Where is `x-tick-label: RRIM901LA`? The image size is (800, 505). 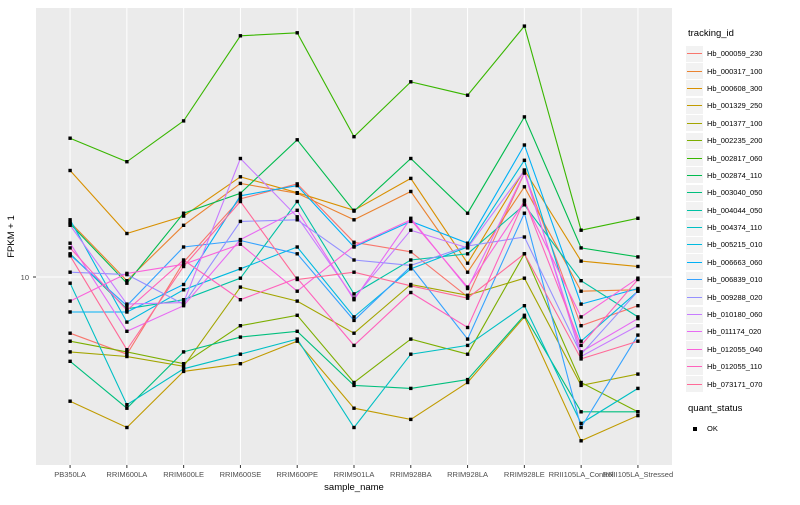 x-tick-label: RRIM901LA is located at coordinates (354, 474).